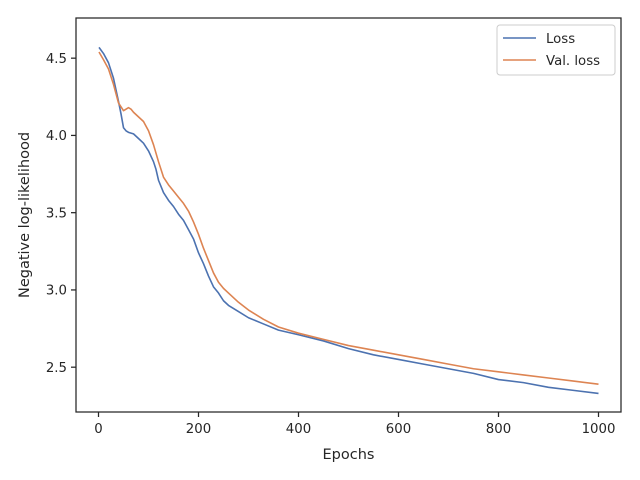 The height and width of the screenshot is (480, 640). I want to click on x-tick-label: 1000, so click(599, 429).